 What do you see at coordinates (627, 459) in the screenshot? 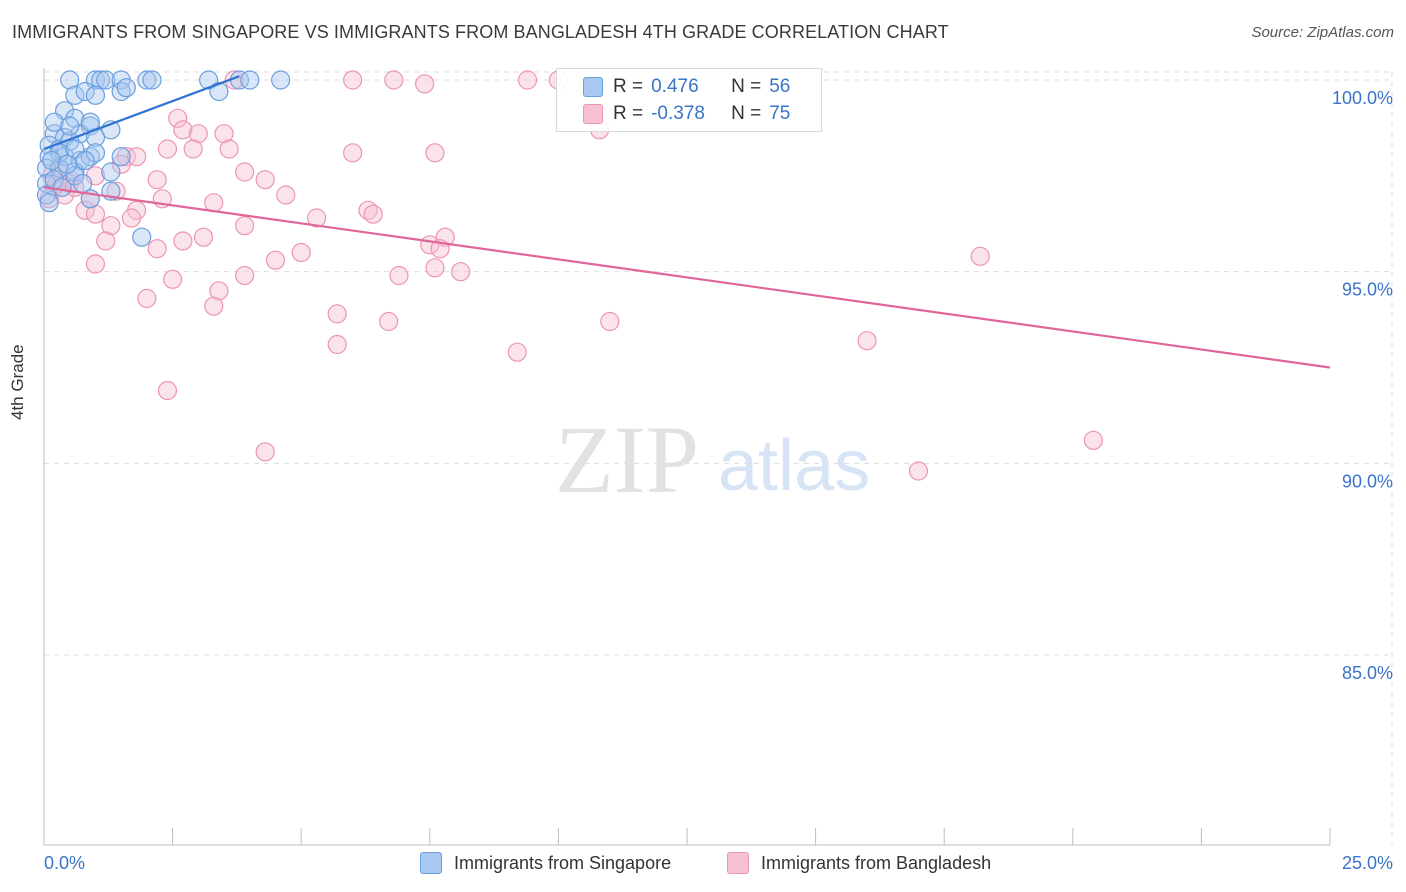
I see `watermark-zip: ZIP` at bounding box center [627, 459].